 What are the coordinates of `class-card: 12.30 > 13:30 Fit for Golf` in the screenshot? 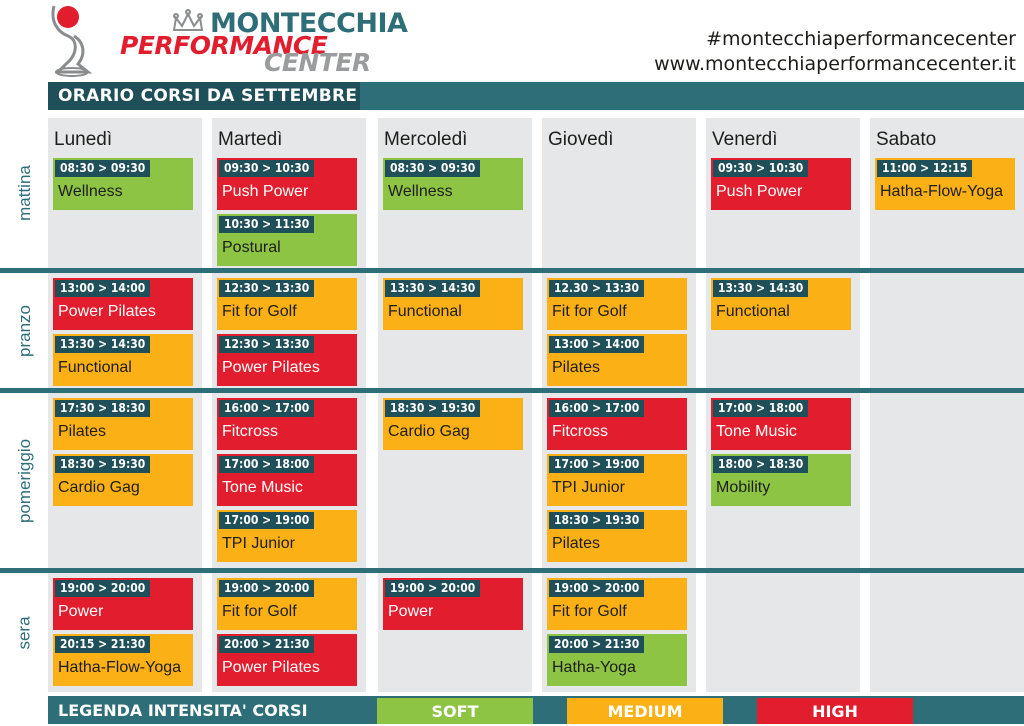 It's located at (617, 304).